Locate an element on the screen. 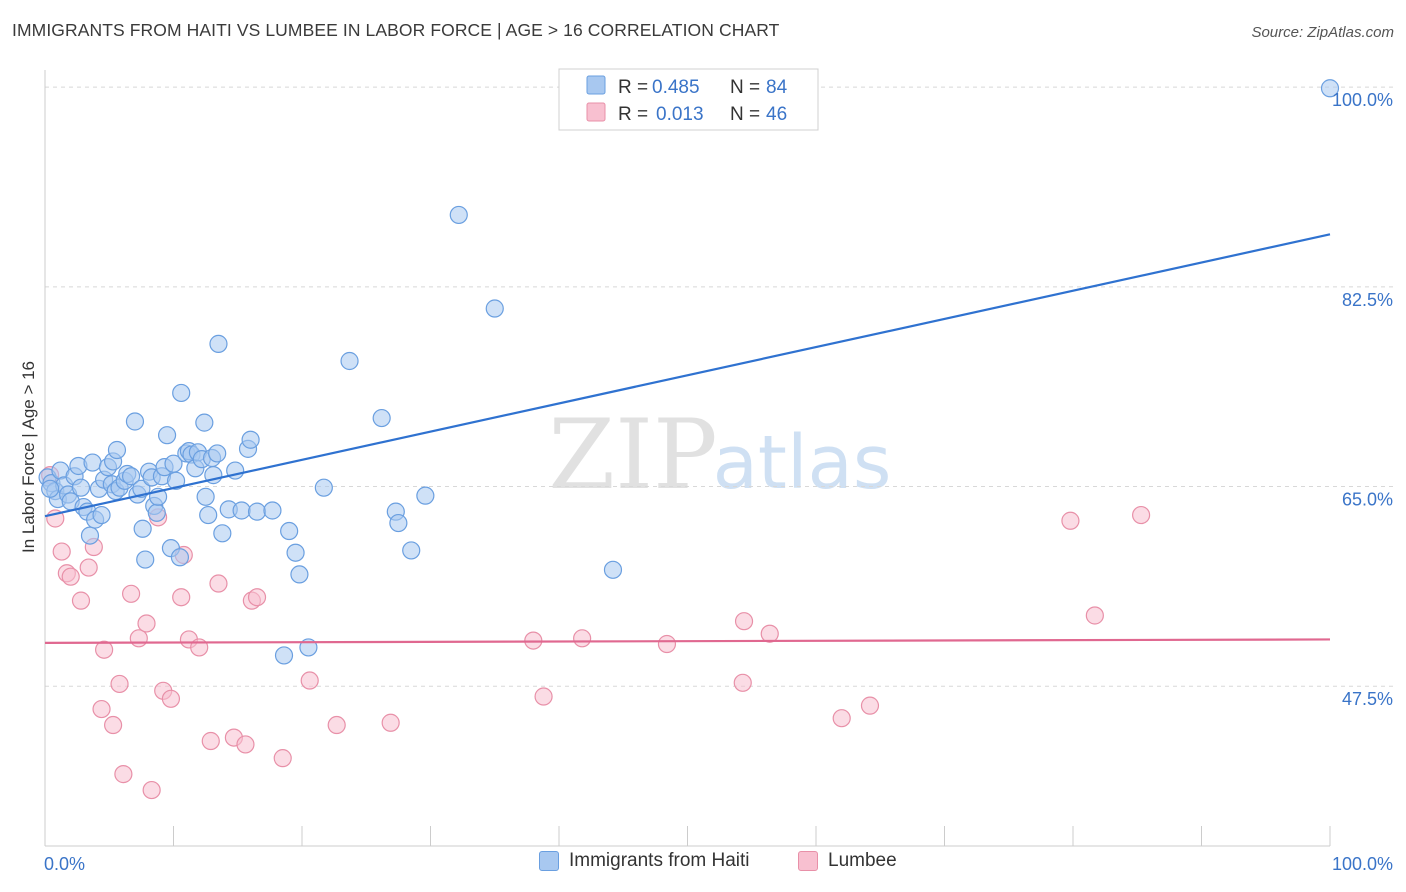  legend-haiti-n-label: N = is located at coordinates (745, 87).